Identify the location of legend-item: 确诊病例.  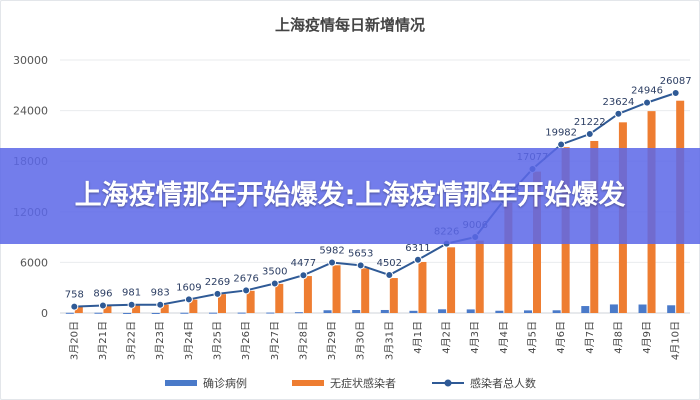
(206, 383).